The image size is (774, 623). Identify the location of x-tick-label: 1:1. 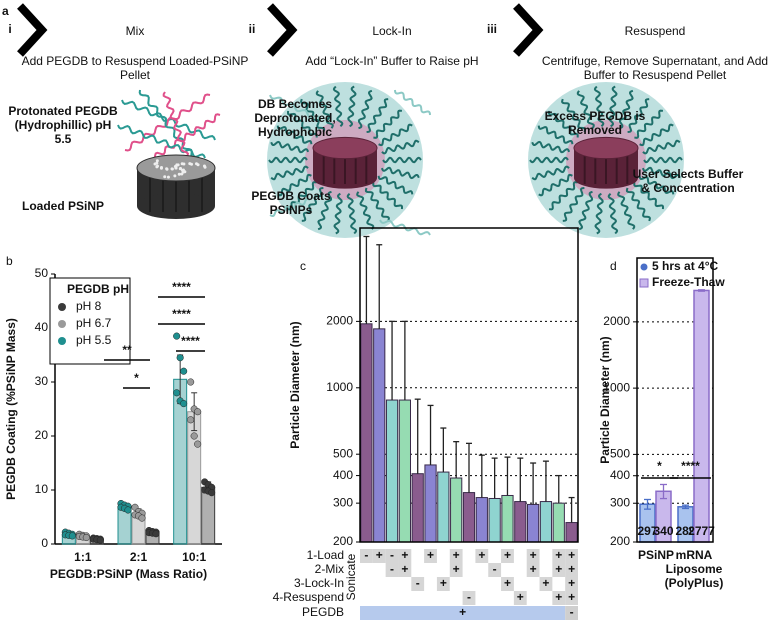
(83, 557).